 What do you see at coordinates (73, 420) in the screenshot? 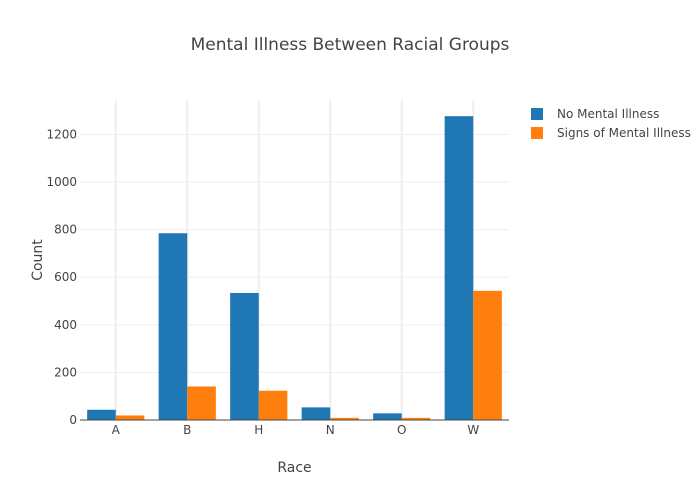
I see `y-tick-label: 0` at bounding box center [73, 420].